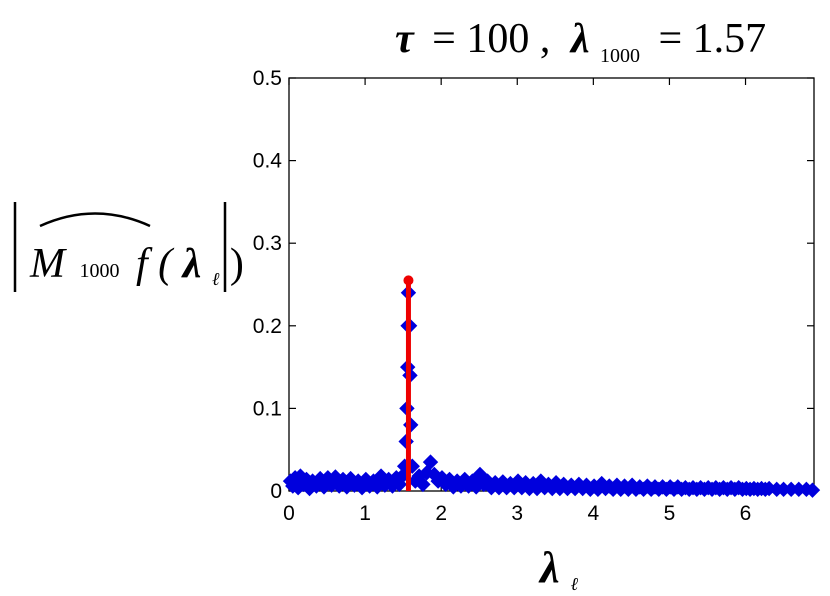  I want to click on title-lambda-sub: 1000, so click(620, 56).